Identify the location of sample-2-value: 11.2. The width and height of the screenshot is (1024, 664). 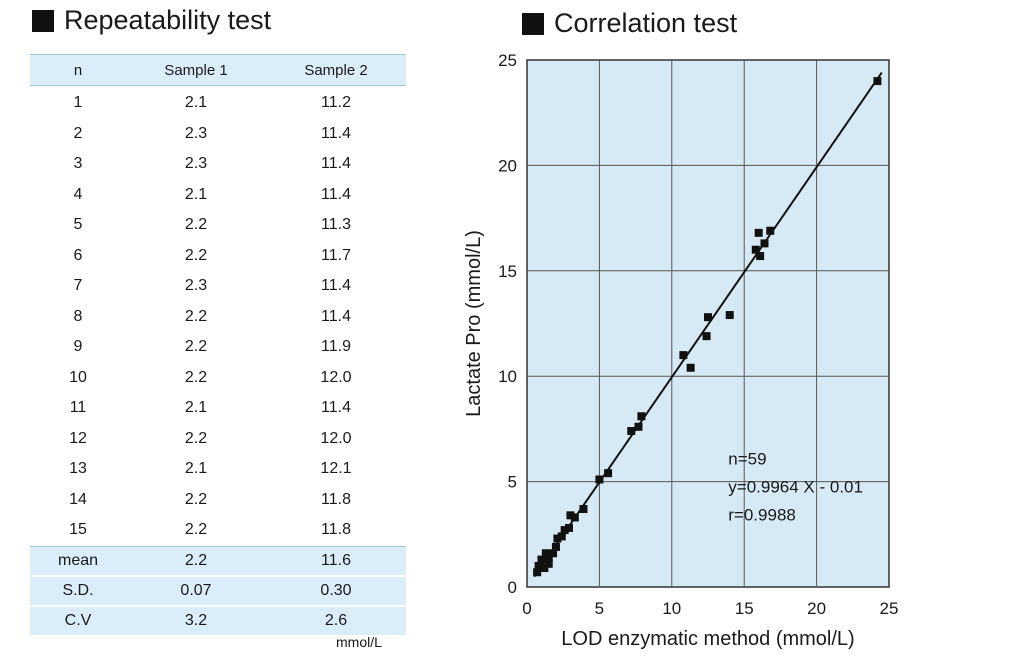
(336, 103).